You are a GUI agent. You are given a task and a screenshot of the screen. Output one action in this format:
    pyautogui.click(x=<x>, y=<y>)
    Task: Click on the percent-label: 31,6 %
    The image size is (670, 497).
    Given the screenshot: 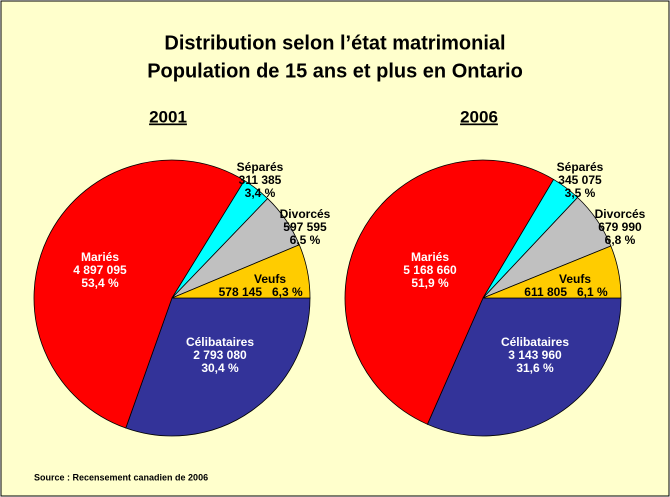 What is the action you would take?
    pyautogui.click(x=535, y=368)
    